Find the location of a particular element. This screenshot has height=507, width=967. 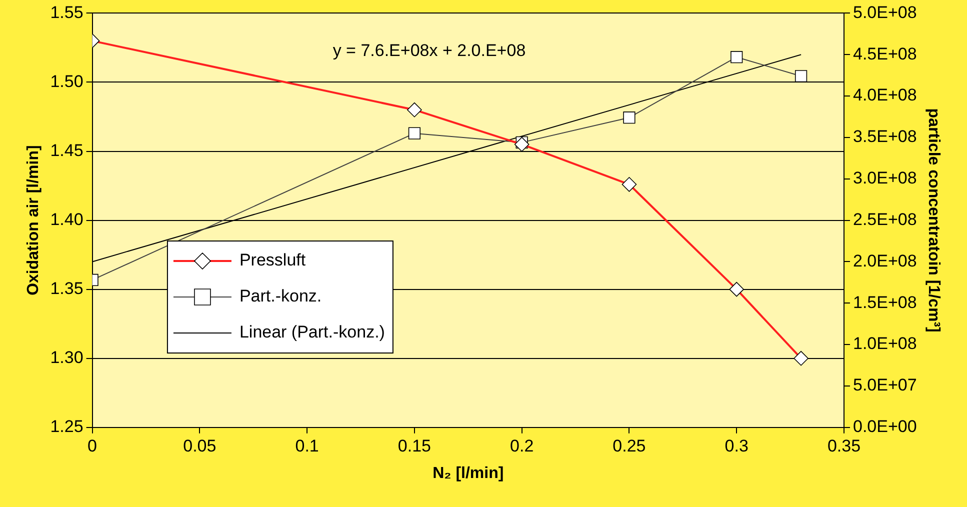

x-tick-label: 0.3 is located at coordinates (736, 446).